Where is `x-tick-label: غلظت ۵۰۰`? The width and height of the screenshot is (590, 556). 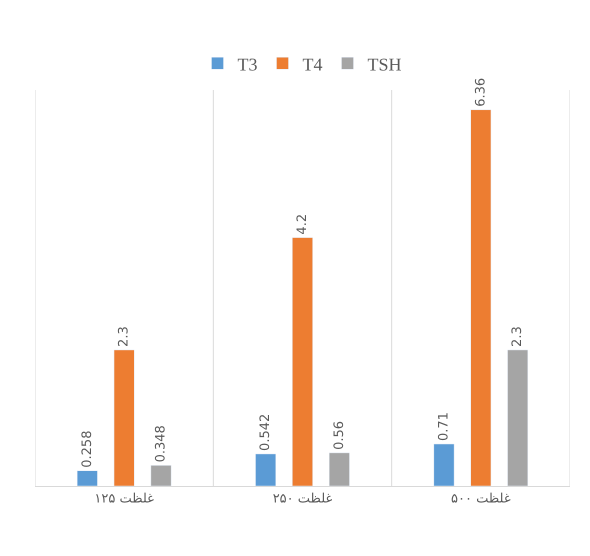 x-tick-label: غلظت ۵۰۰ is located at coordinates (481, 499).